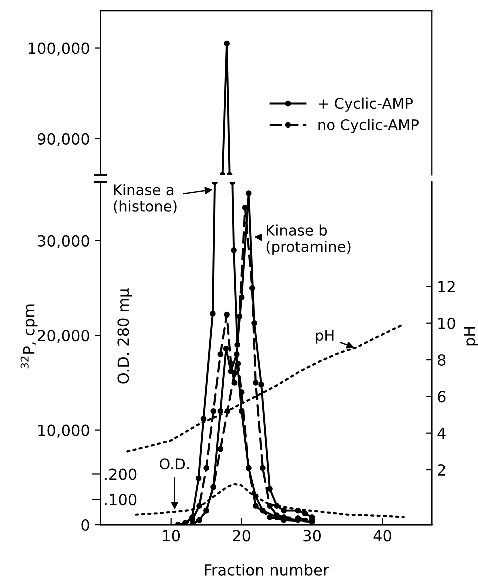 This screenshot has height=584, width=478. I want to click on y2-tick-label: 2, so click(442, 470).